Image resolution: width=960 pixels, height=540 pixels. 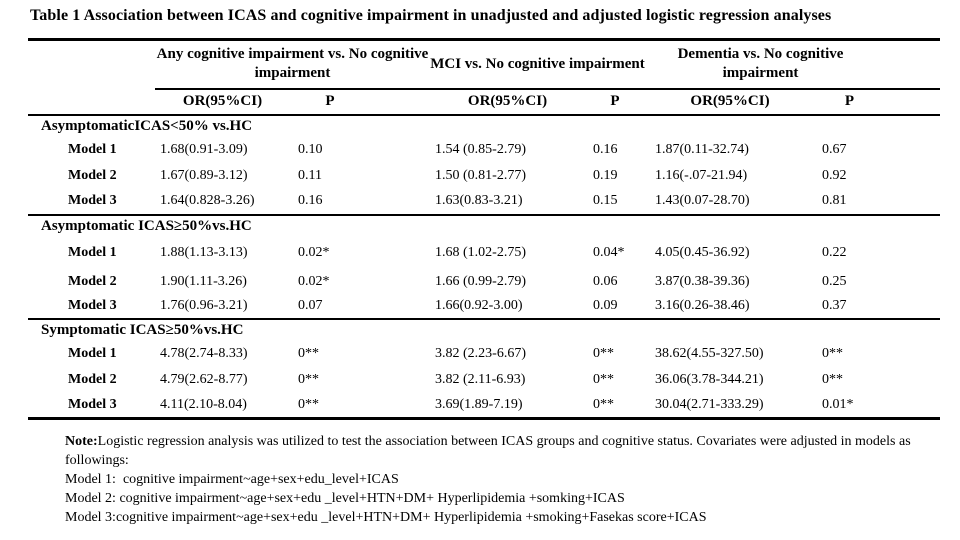 What do you see at coordinates (204, 252) in the screenshot?
I see `or-value-cell: 1.88(1.13-3.13)` at bounding box center [204, 252].